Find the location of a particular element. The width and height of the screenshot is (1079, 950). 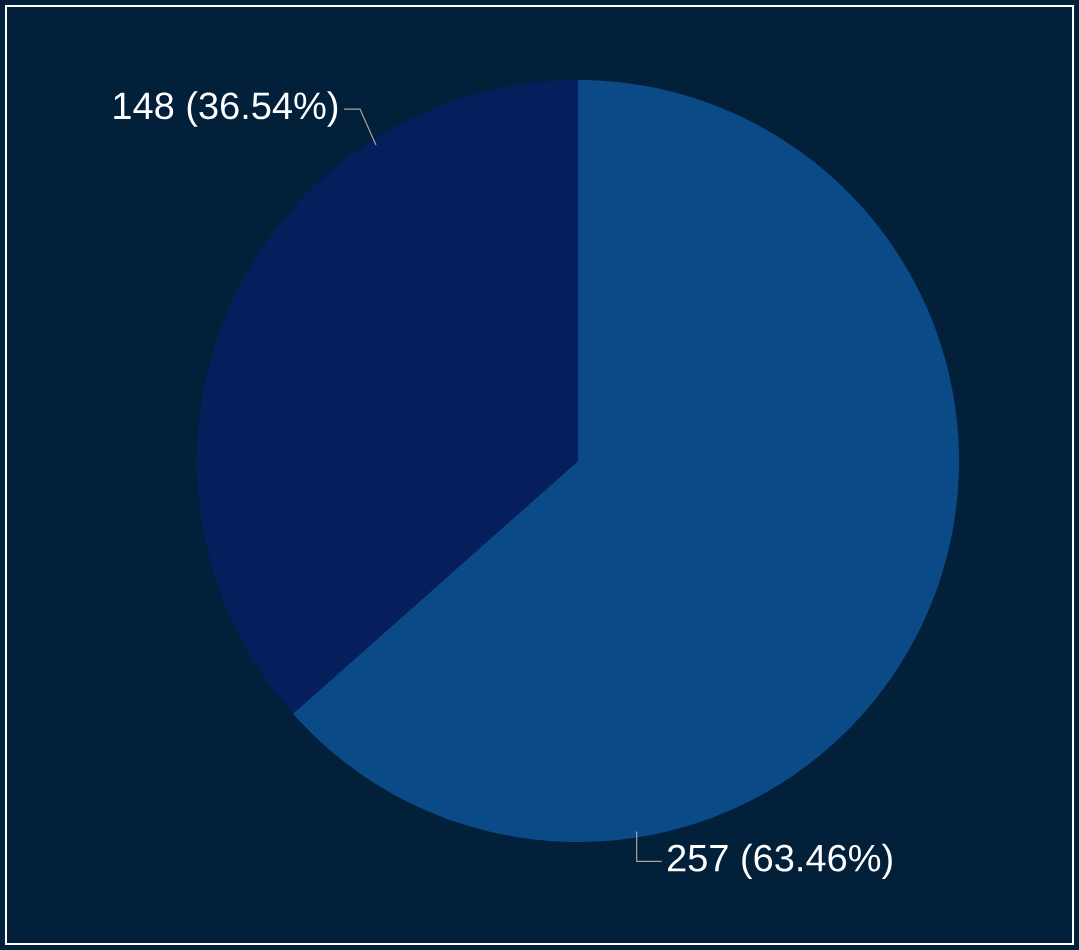

data-label: 148 (36.54%) is located at coordinates (226, 109).